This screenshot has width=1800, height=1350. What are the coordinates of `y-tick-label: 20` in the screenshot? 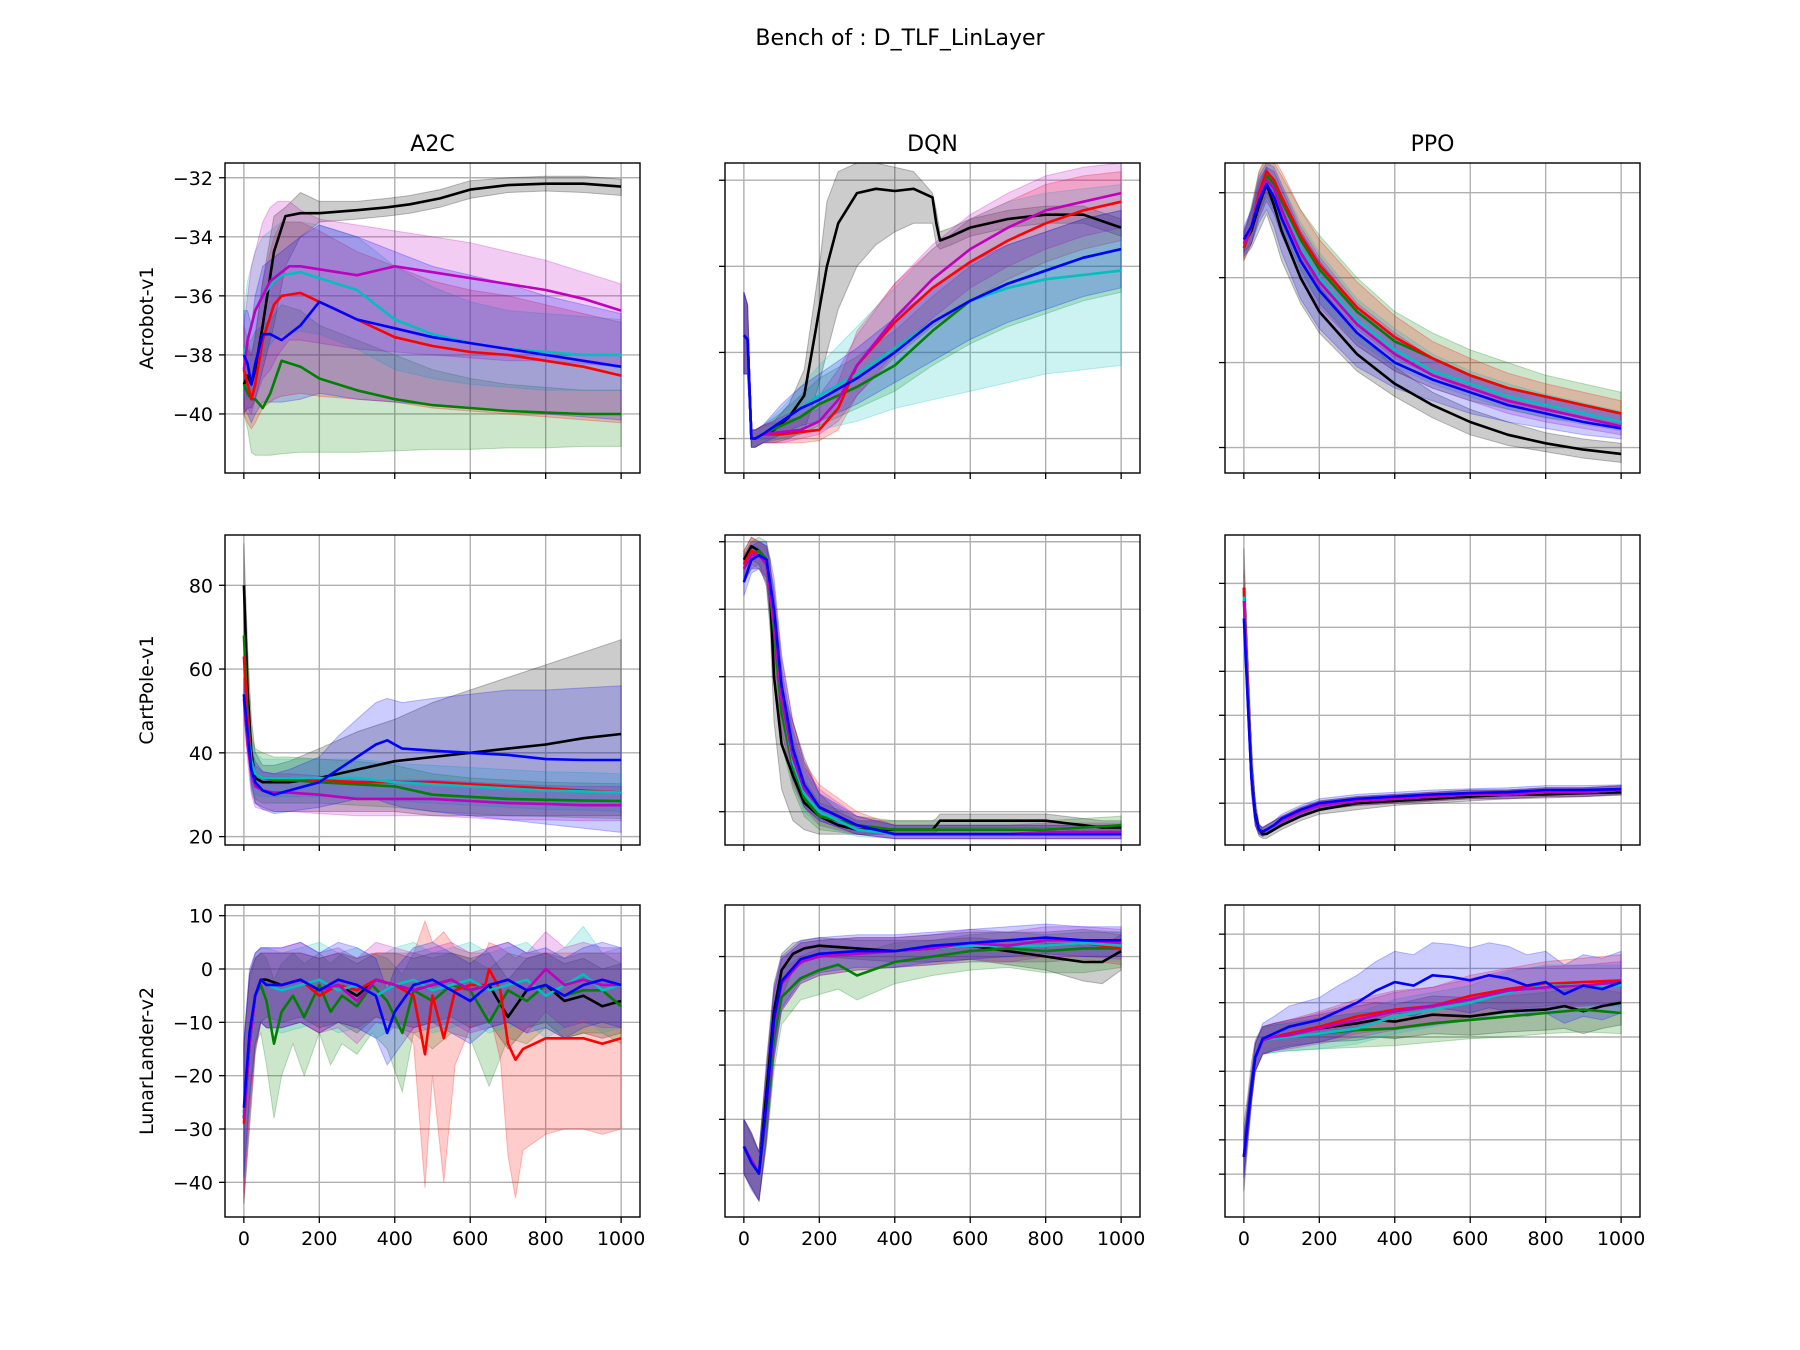 It's located at (201, 838).